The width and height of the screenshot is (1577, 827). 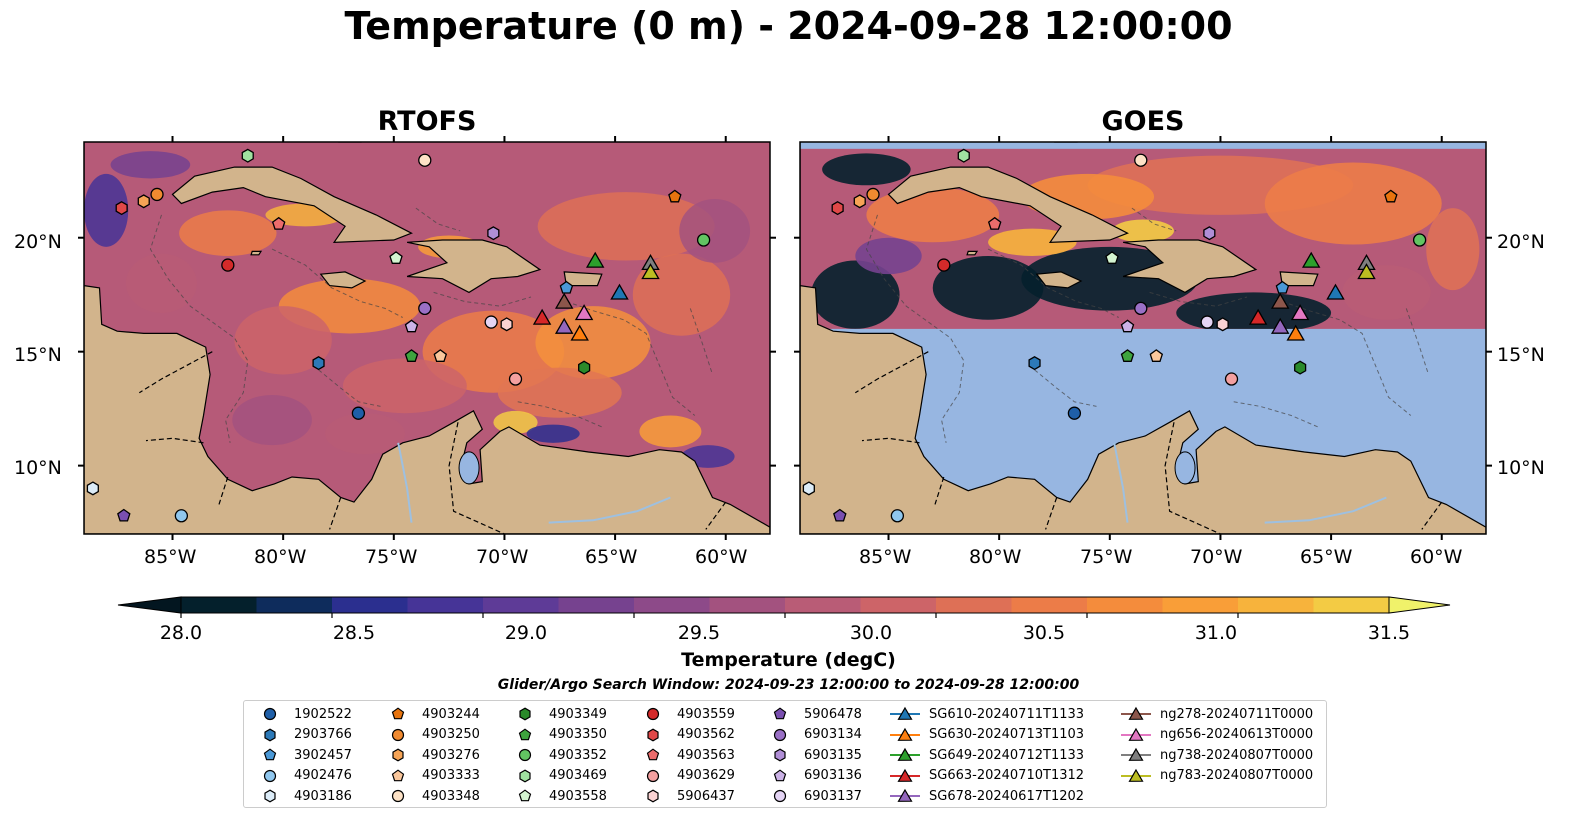 I want to click on legend-label: ng278-20240711T0000, so click(x=1237, y=714).